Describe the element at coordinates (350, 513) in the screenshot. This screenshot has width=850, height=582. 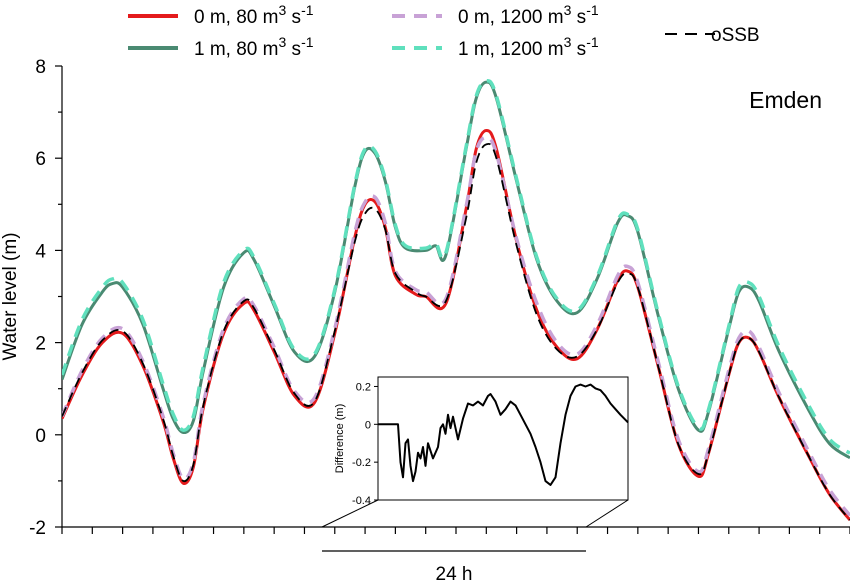
I see `inset-connector-left` at that location.